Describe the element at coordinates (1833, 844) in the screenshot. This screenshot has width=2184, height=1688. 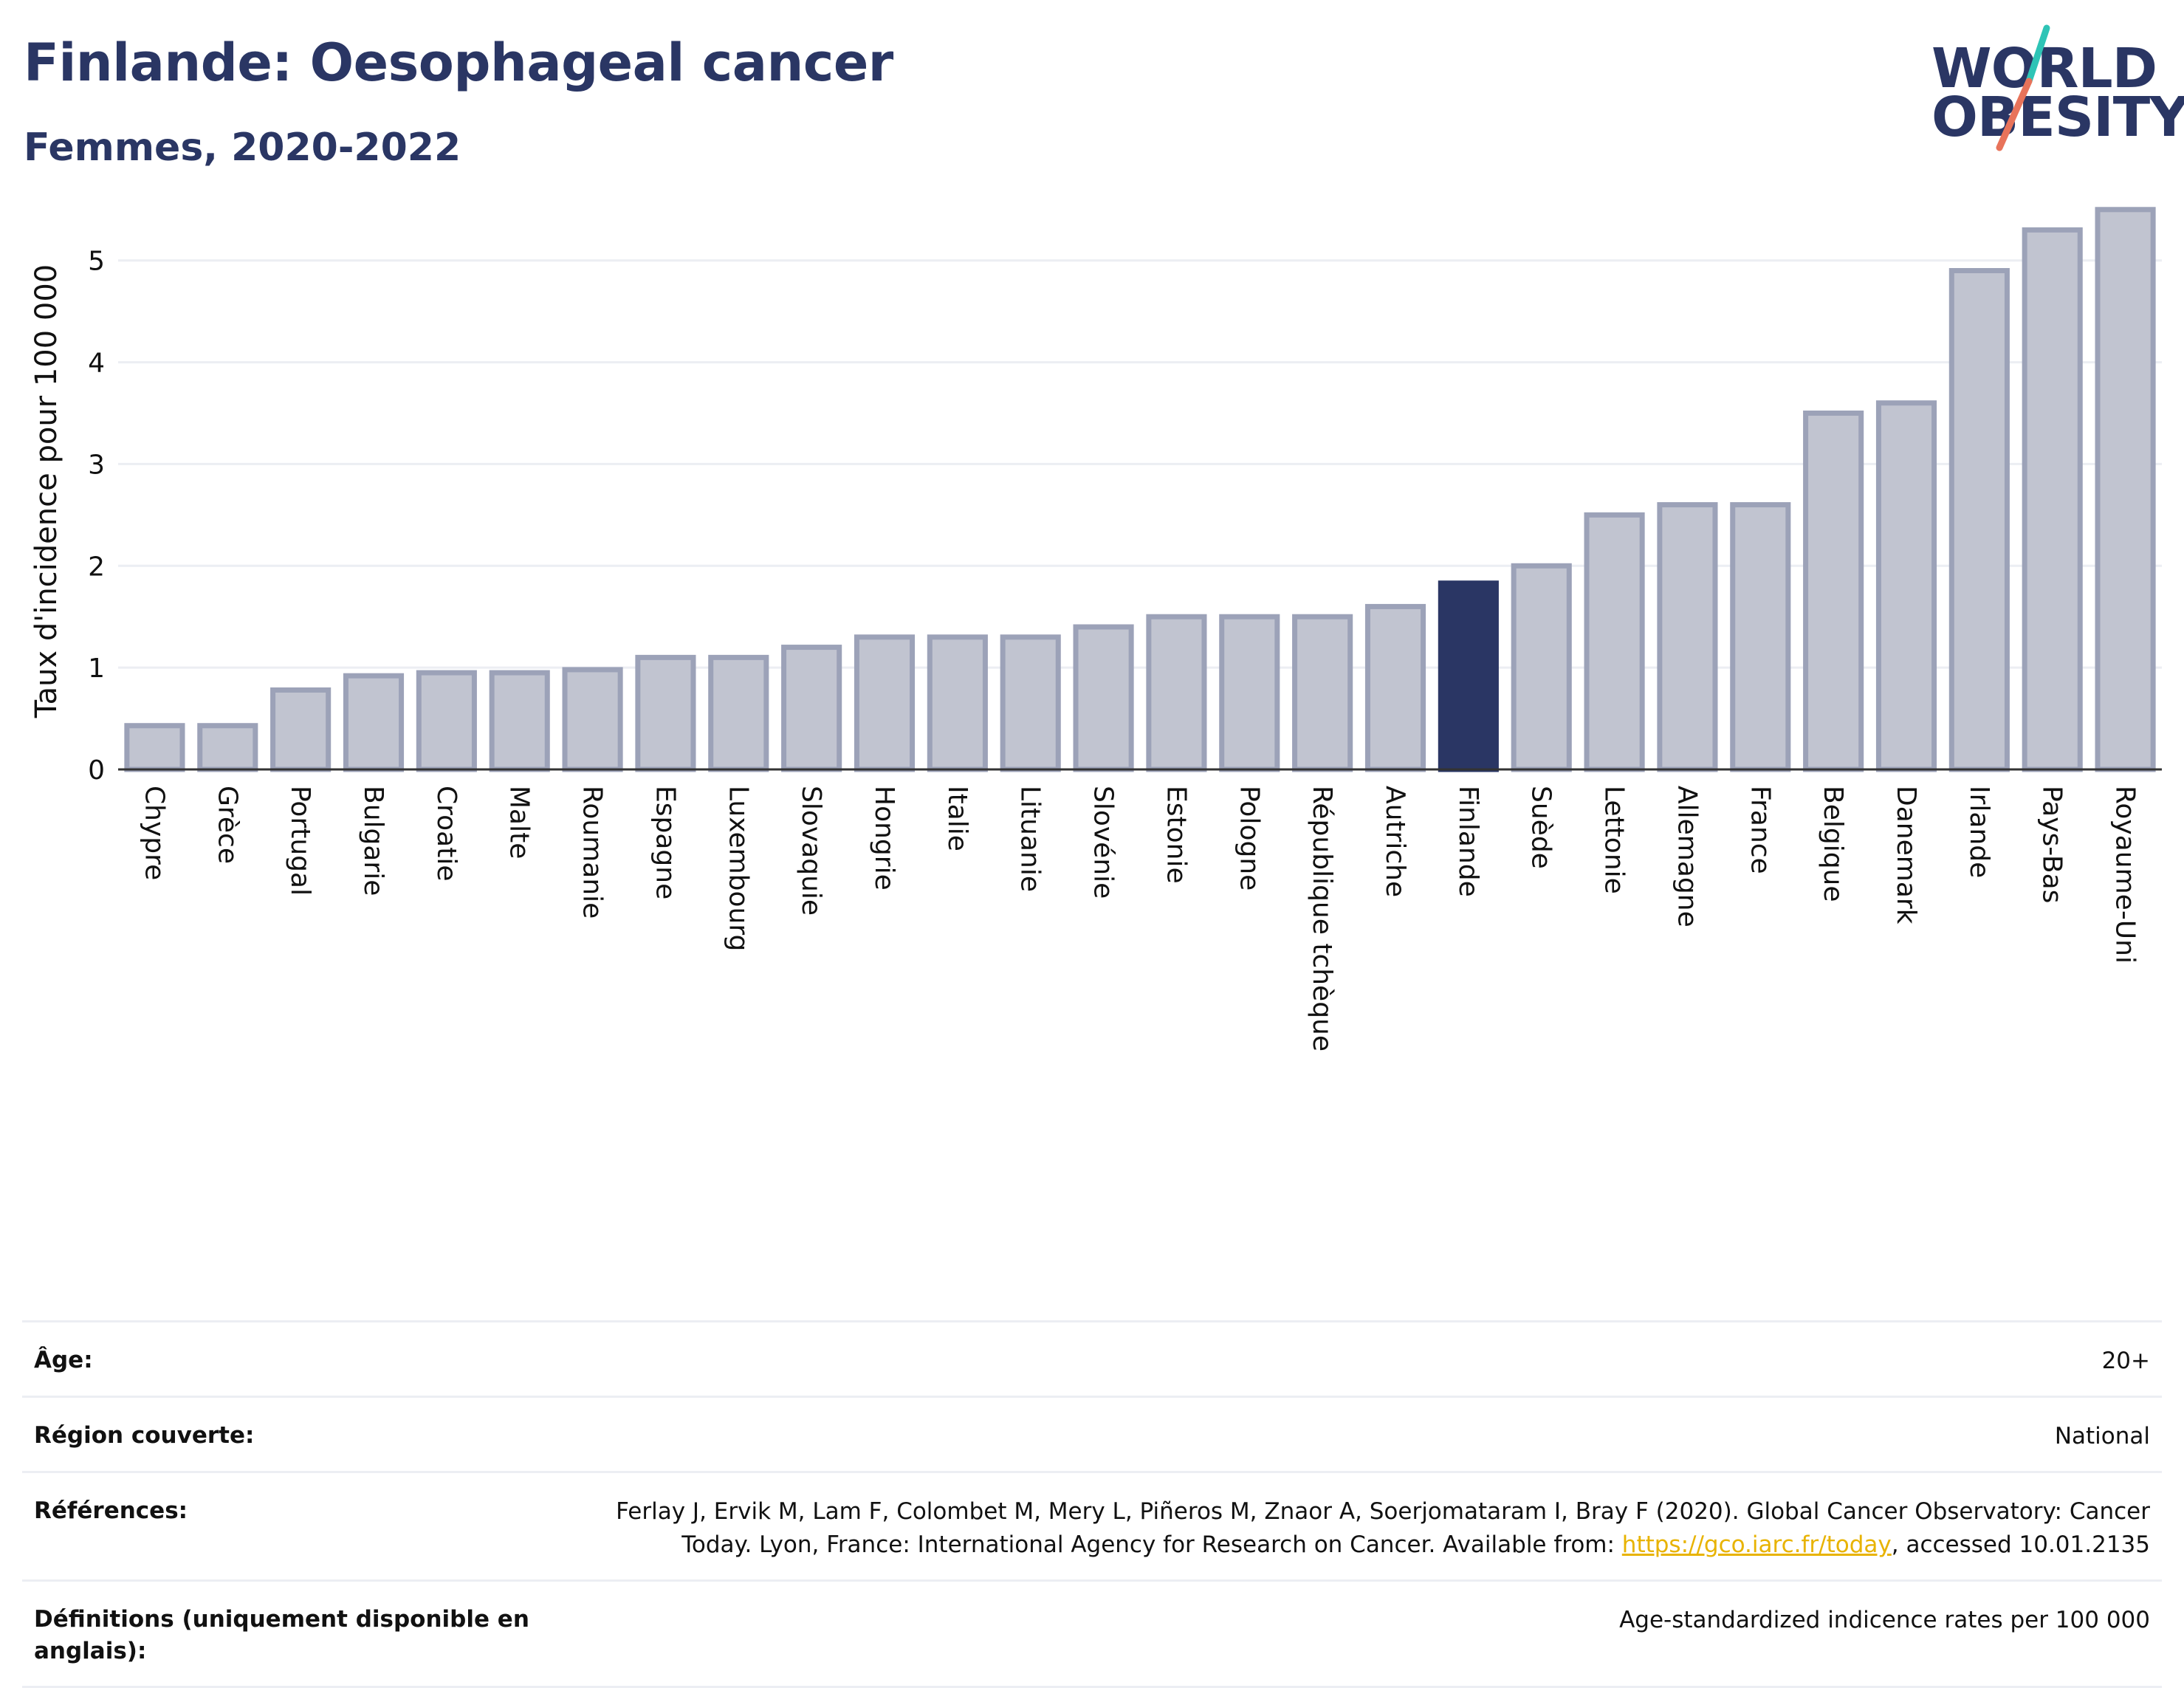
I see `x-tick-label: Belgique` at that location.